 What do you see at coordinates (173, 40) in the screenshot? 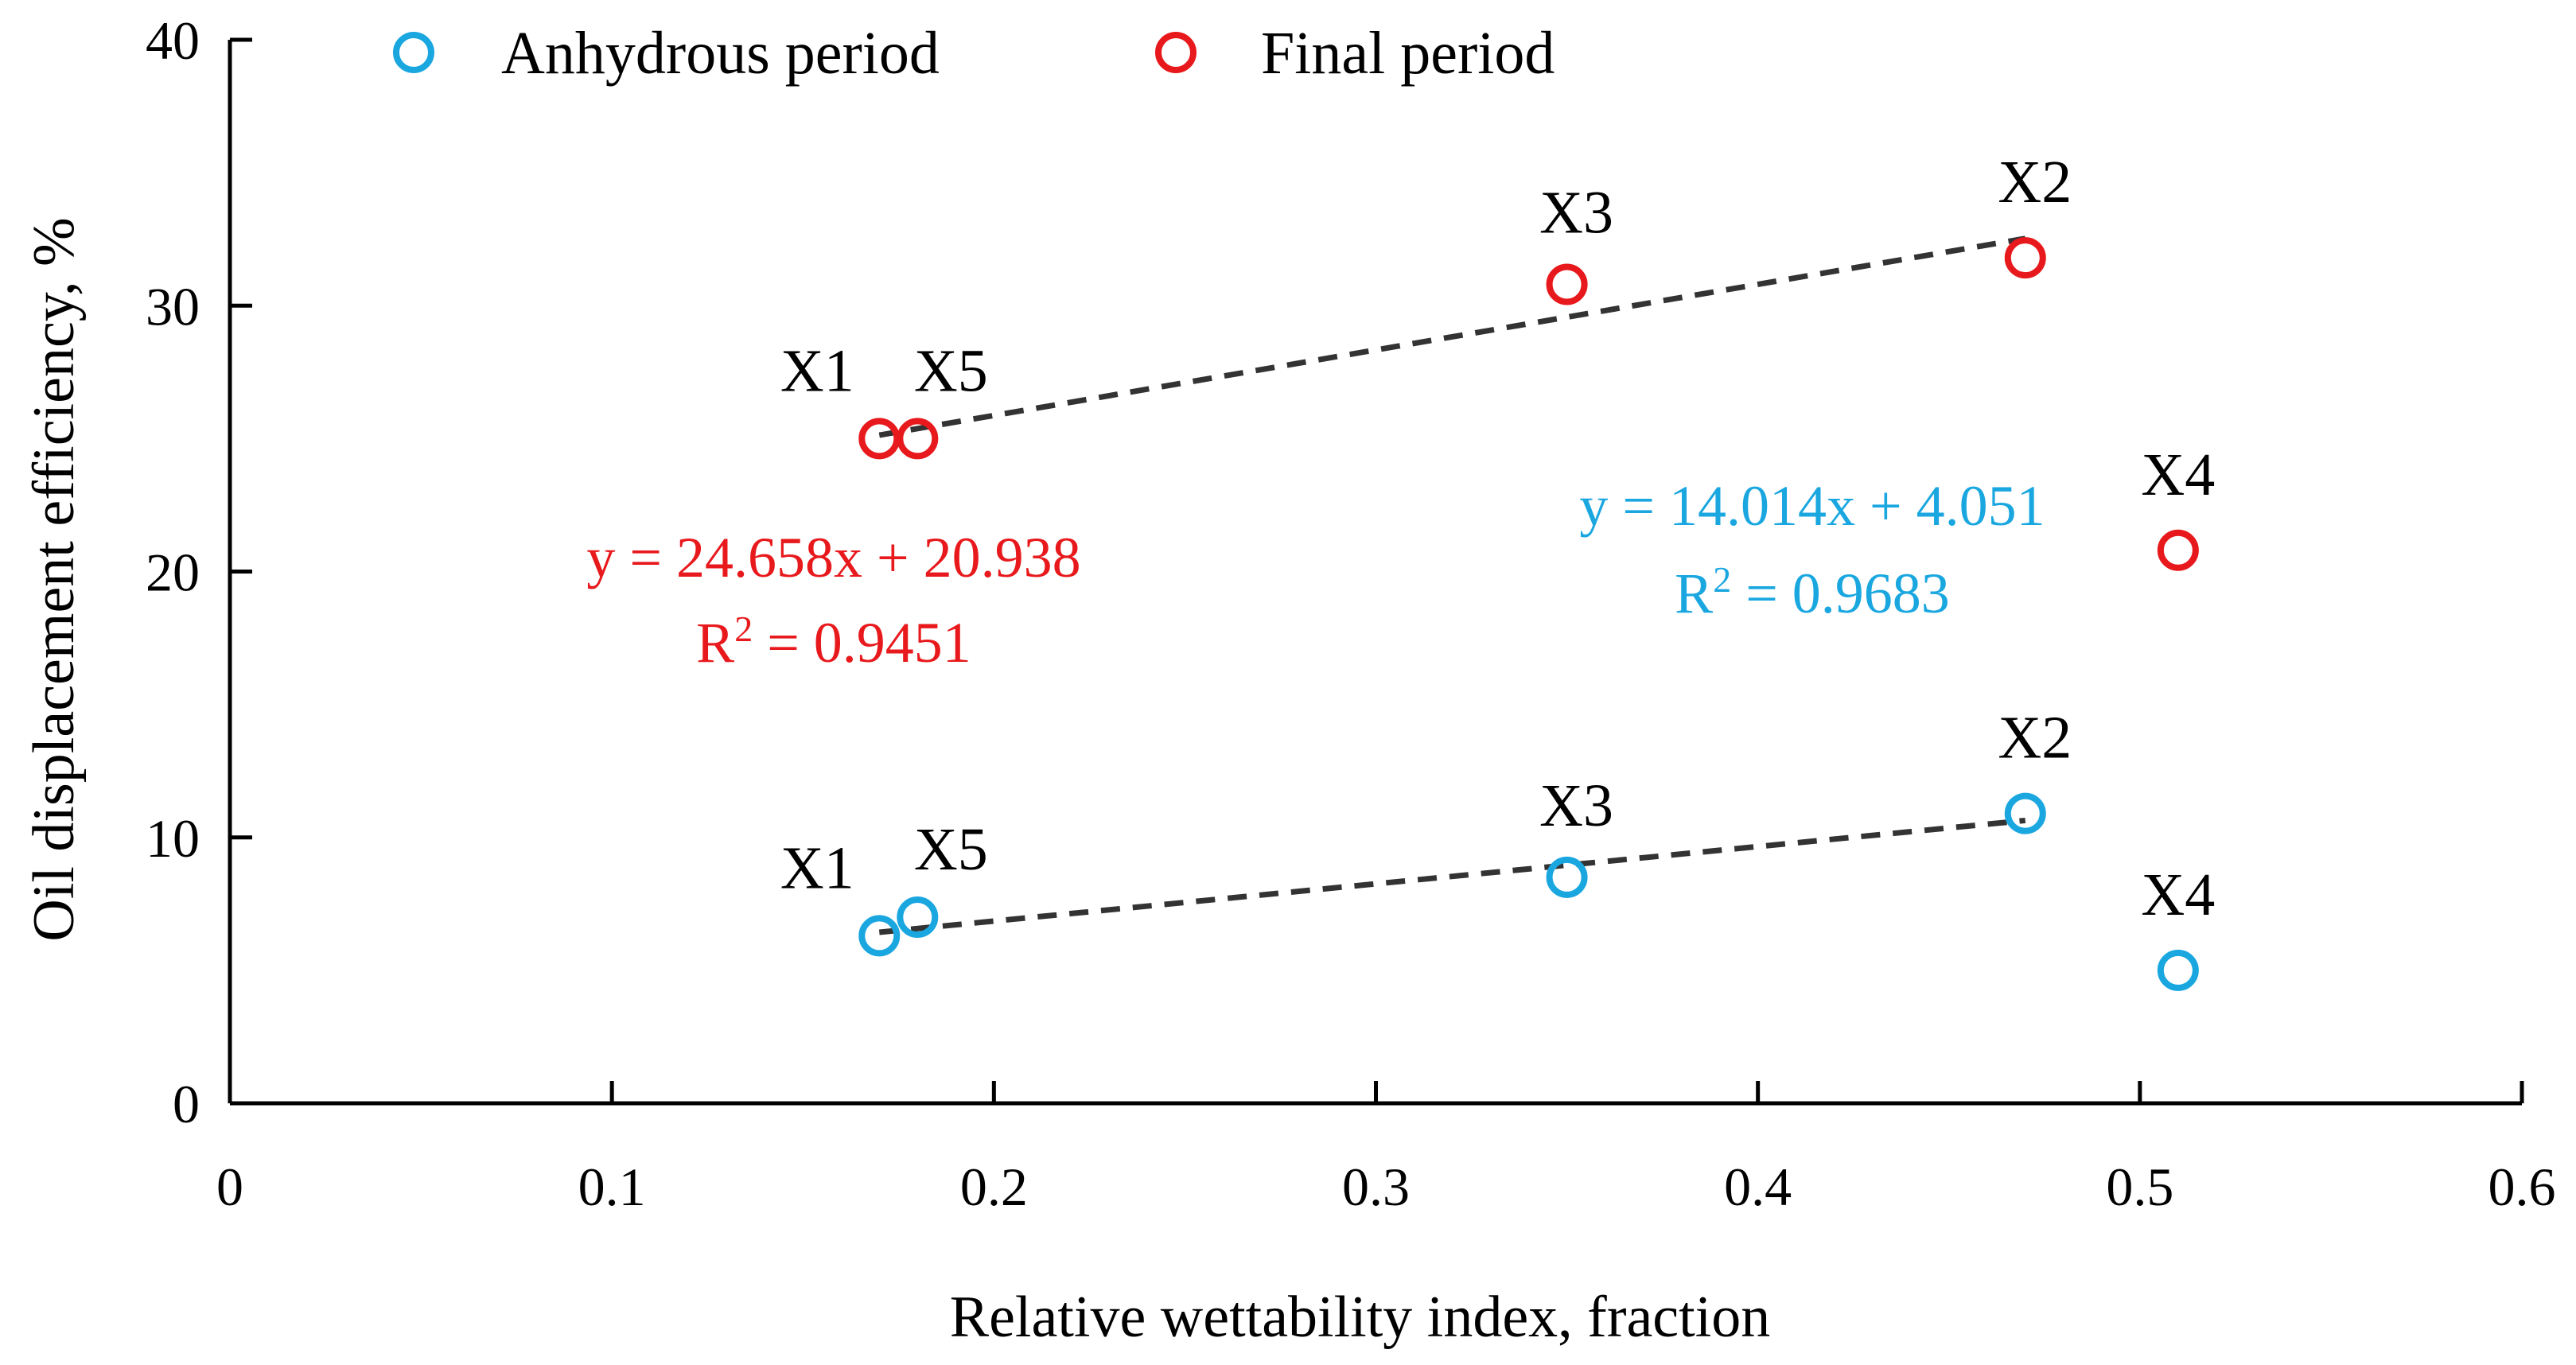
I see `y-tick-label: 40` at bounding box center [173, 40].